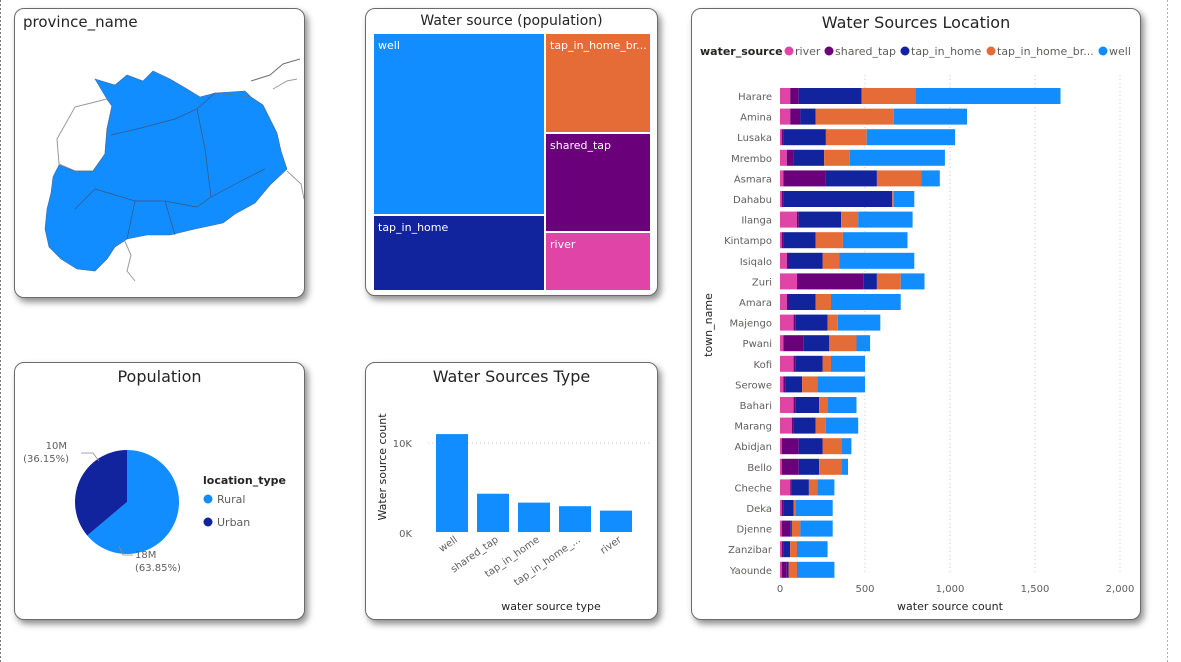 The height and width of the screenshot is (662, 1181). What do you see at coordinates (809, 363) in the screenshot?
I see `bar-kofi-tap-in-home` at bounding box center [809, 363].